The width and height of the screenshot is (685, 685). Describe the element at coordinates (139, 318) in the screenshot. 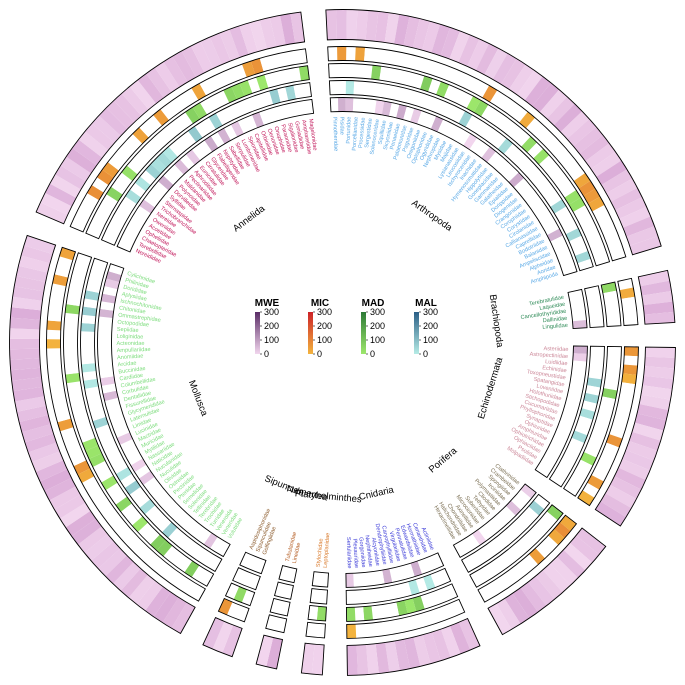

I see `family-label: Ommastrephidae` at that location.